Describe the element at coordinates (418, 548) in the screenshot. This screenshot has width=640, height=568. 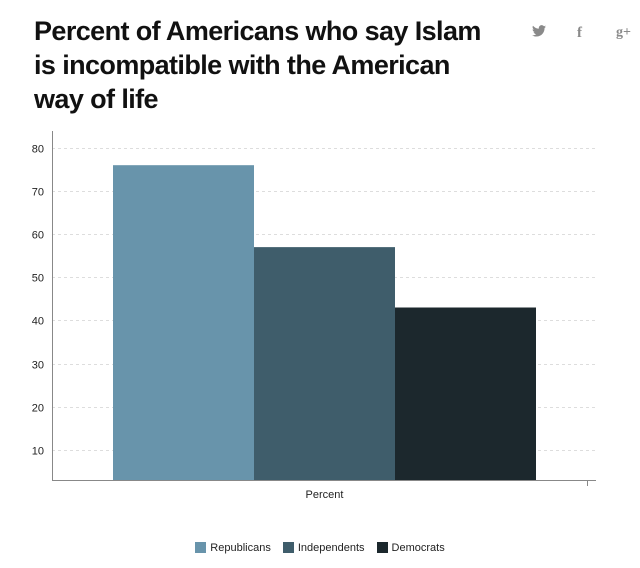
I see `legend-label: Democrats` at that location.